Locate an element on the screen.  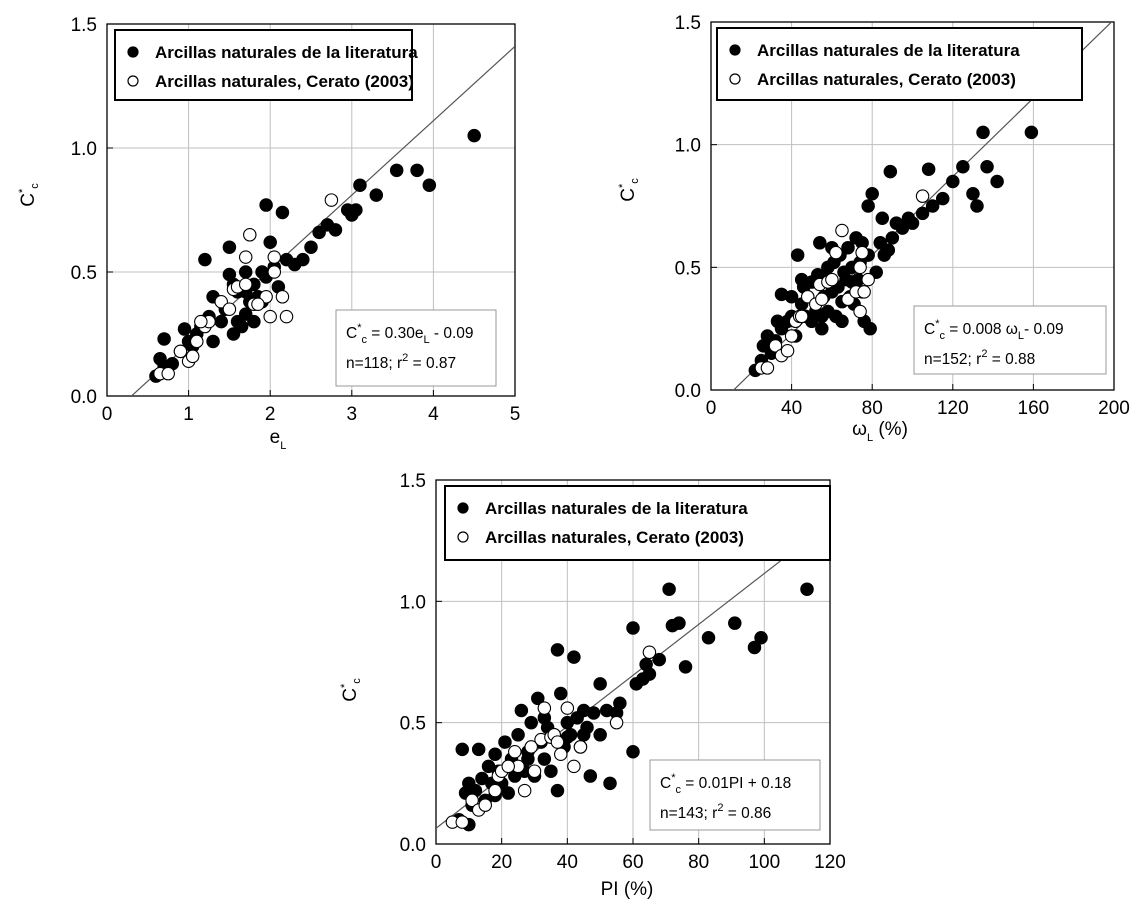
x-tick-label: 200 is located at coordinates (1114, 408).